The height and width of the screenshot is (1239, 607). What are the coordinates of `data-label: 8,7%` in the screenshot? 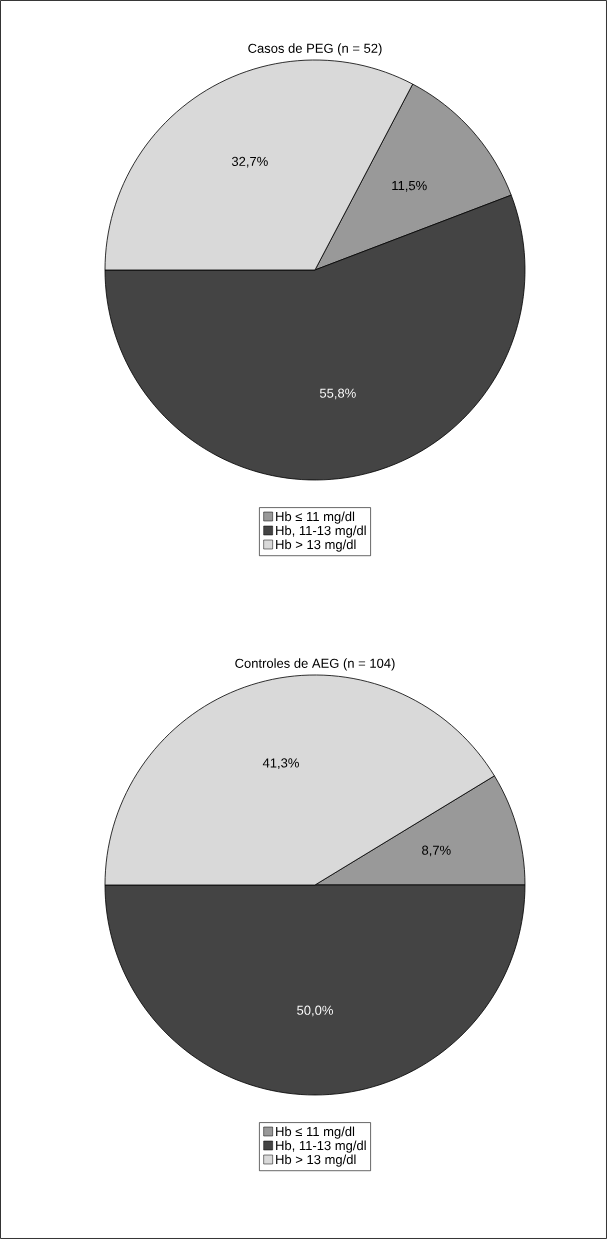 It's located at (436, 851).